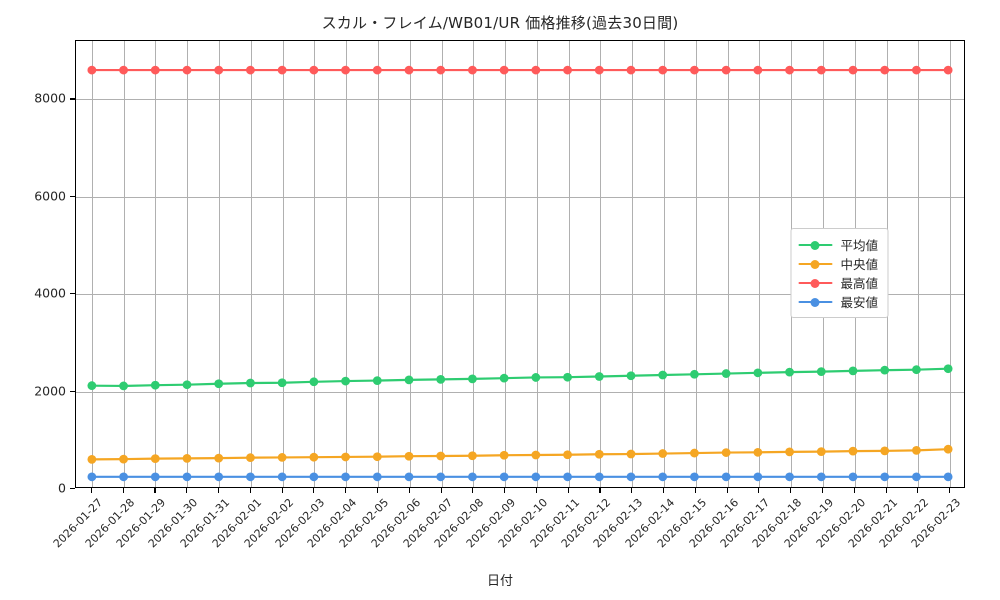 The height and width of the screenshot is (600, 1000). What do you see at coordinates (50, 293) in the screenshot?
I see `y-tick-label: 4000` at bounding box center [50, 293].